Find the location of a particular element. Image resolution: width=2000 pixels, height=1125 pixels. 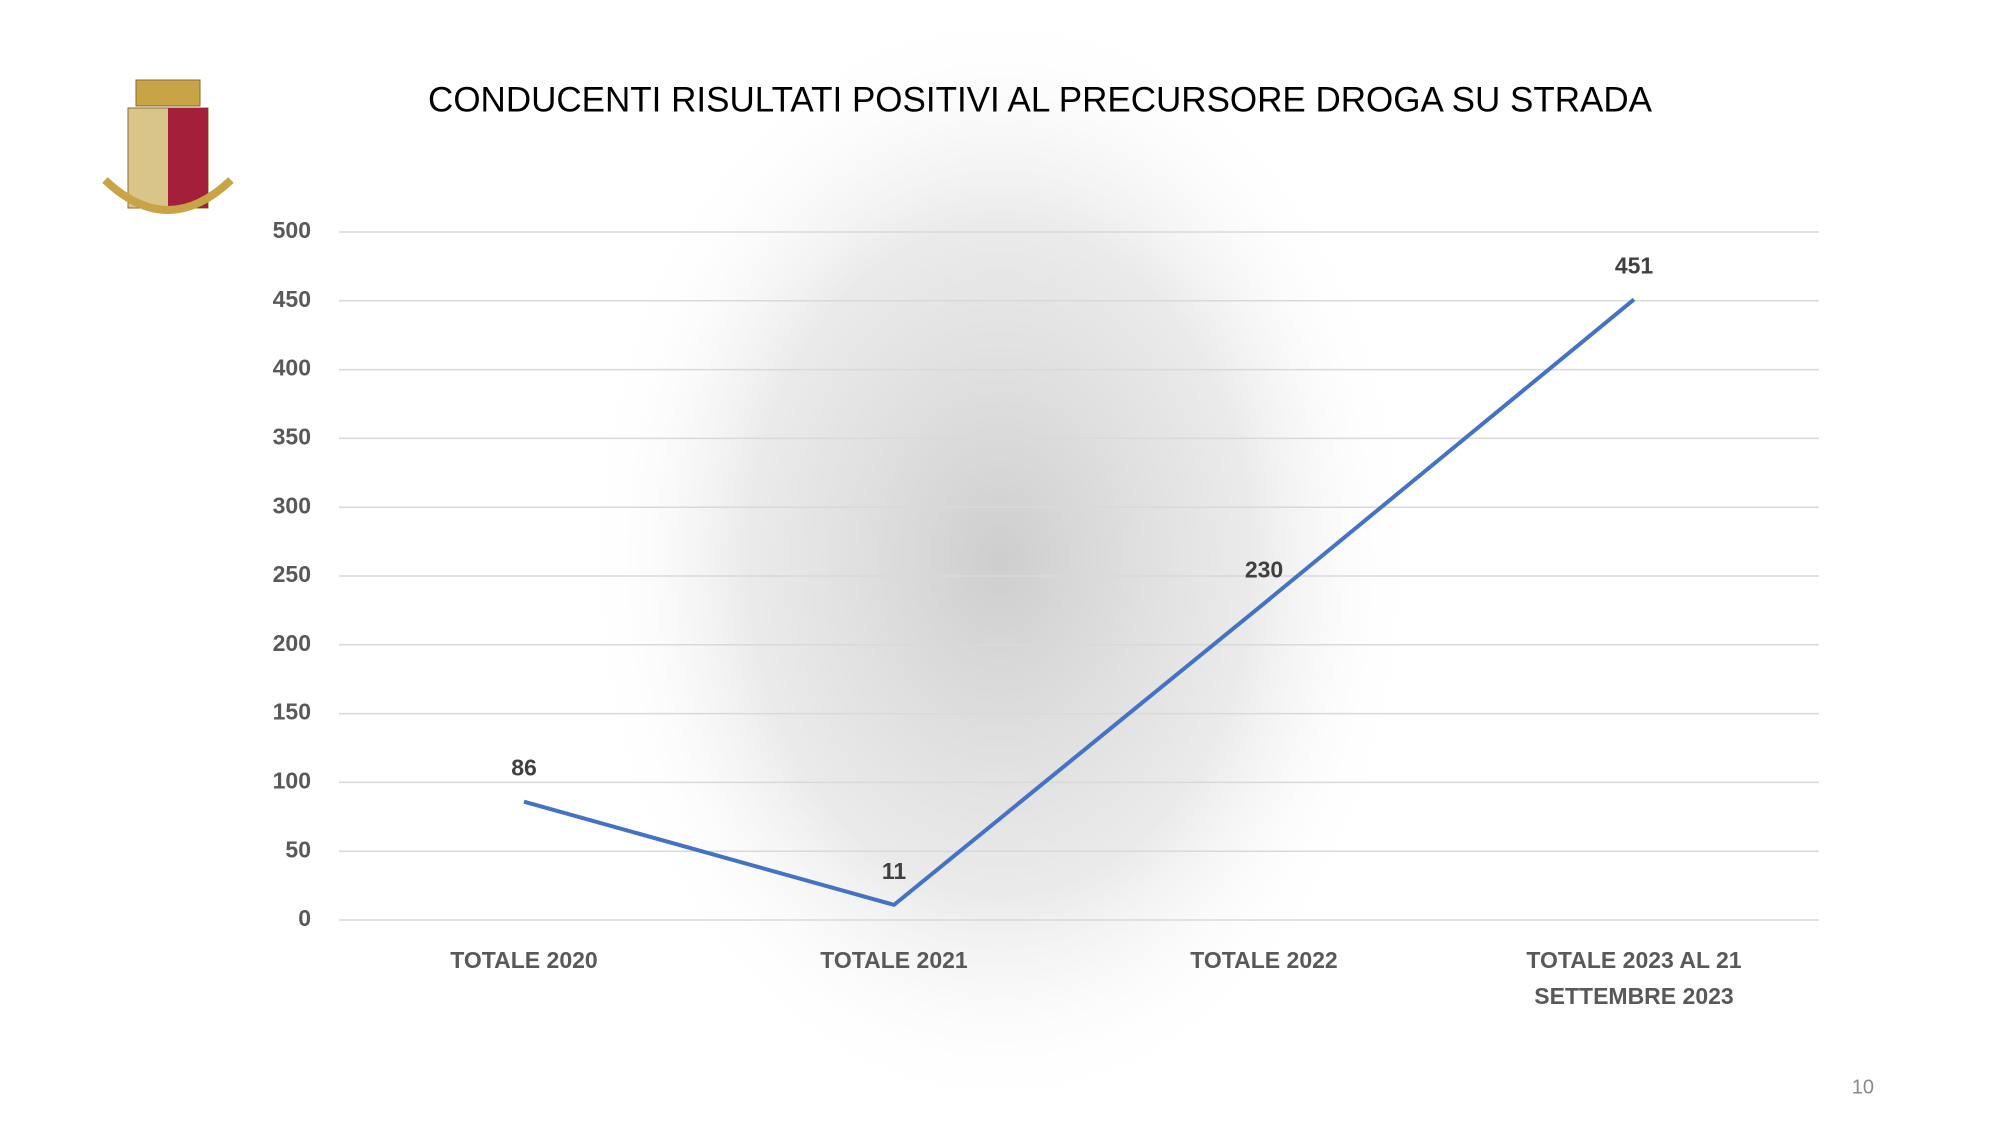

y-tick-label: 150 is located at coordinates (292, 712).